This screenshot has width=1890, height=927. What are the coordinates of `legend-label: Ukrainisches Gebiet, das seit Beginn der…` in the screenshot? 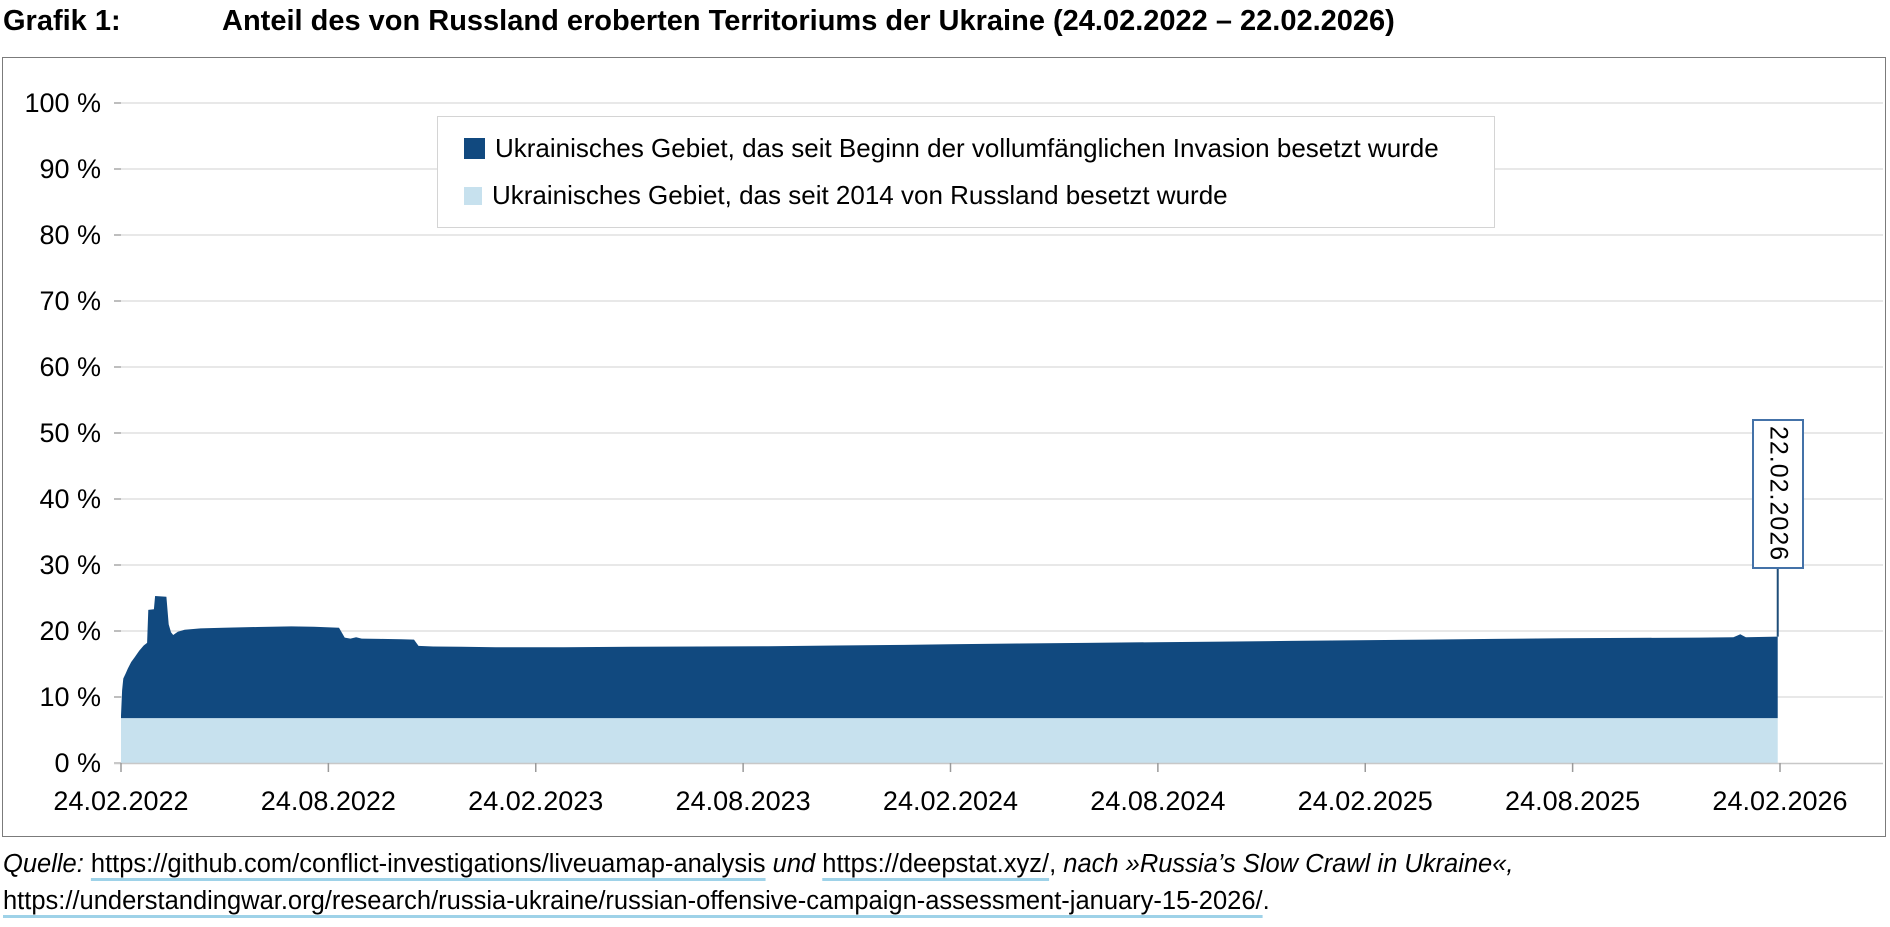 It's located at (967, 148).